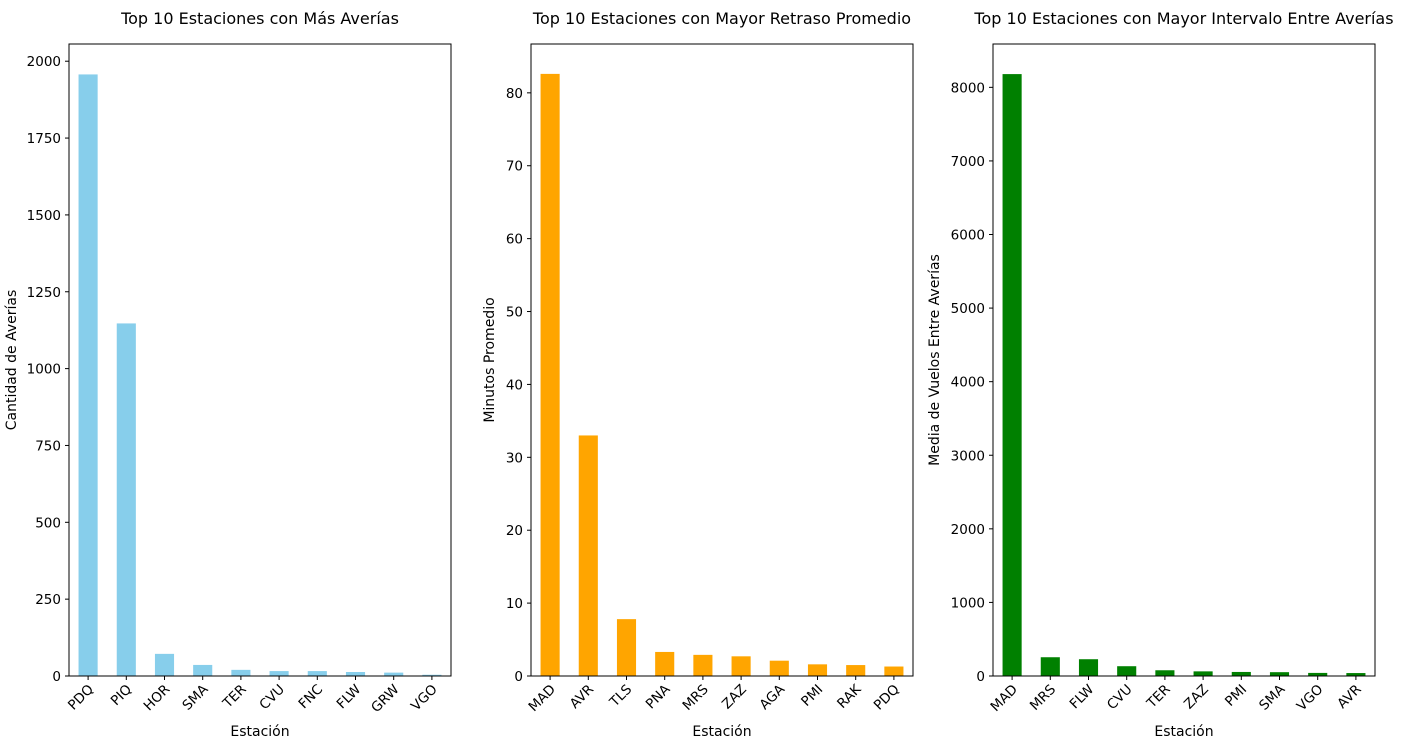 This screenshot has width=1406, height=746. What do you see at coordinates (514, 385) in the screenshot?
I see `y-tick-label: 40` at bounding box center [514, 385].